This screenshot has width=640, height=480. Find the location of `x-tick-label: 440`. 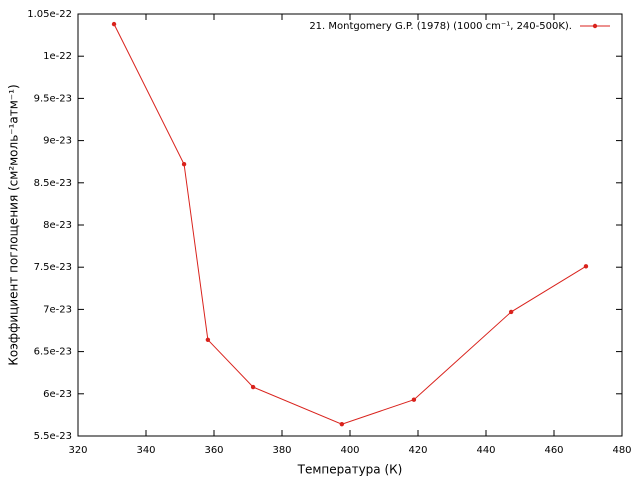

x-tick-label: 440 is located at coordinates (485, 450).